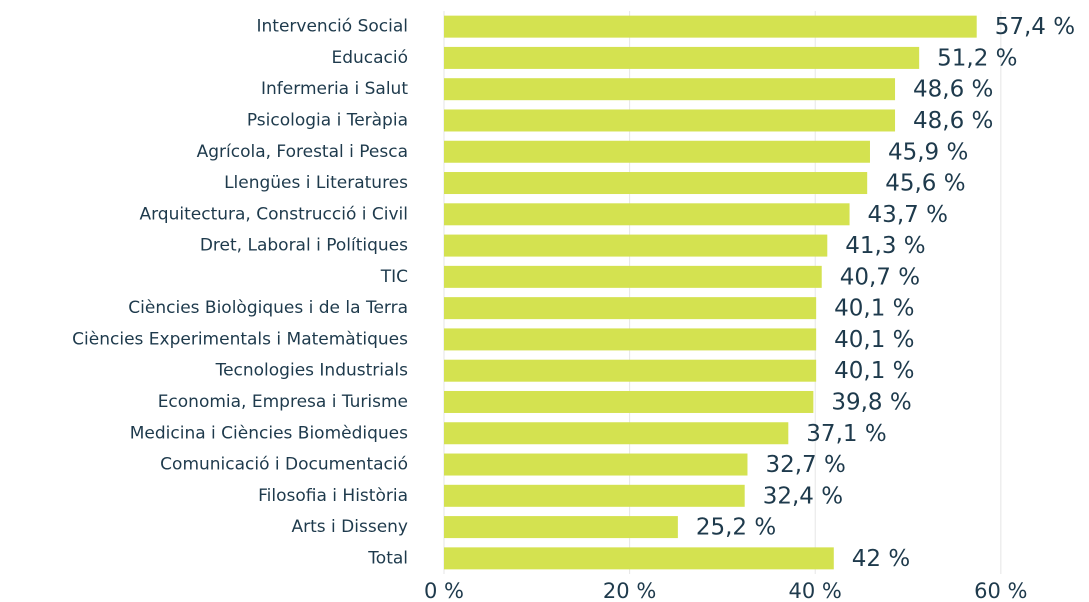 The height and width of the screenshot is (602, 1089). What do you see at coordinates (881, 559) in the screenshot?
I see `value-label: 42 %` at bounding box center [881, 559].